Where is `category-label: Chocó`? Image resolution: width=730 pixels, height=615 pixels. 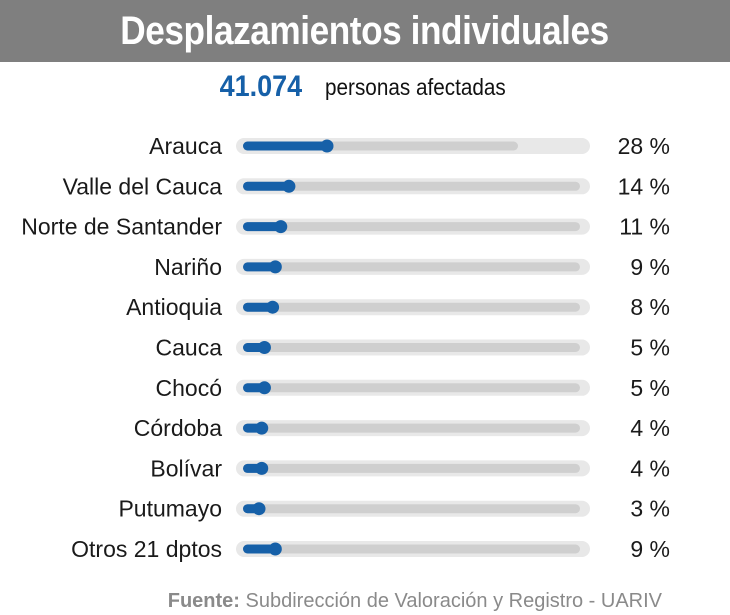
category-label: Chocó is located at coordinates (189, 388).